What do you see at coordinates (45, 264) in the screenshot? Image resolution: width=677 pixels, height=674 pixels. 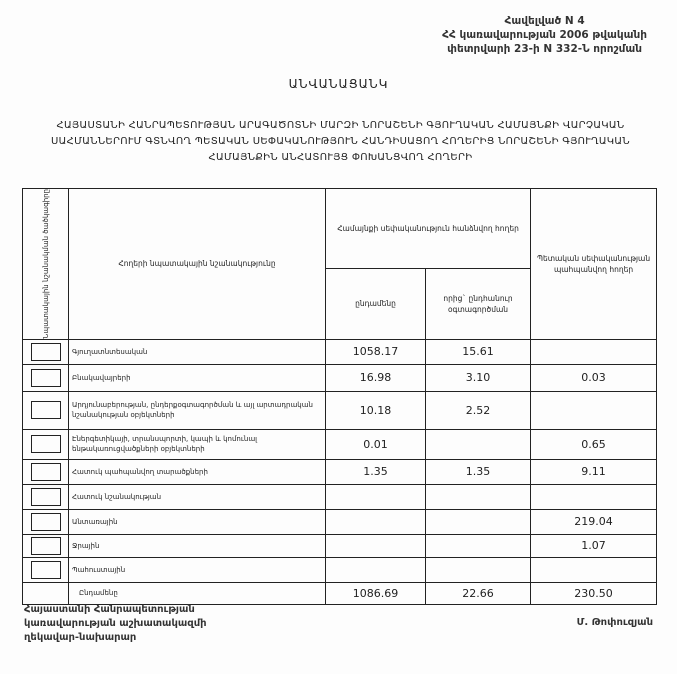 I see `header-code: Նպատակային նշանակման ծածկագիրը` at bounding box center [45, 264].